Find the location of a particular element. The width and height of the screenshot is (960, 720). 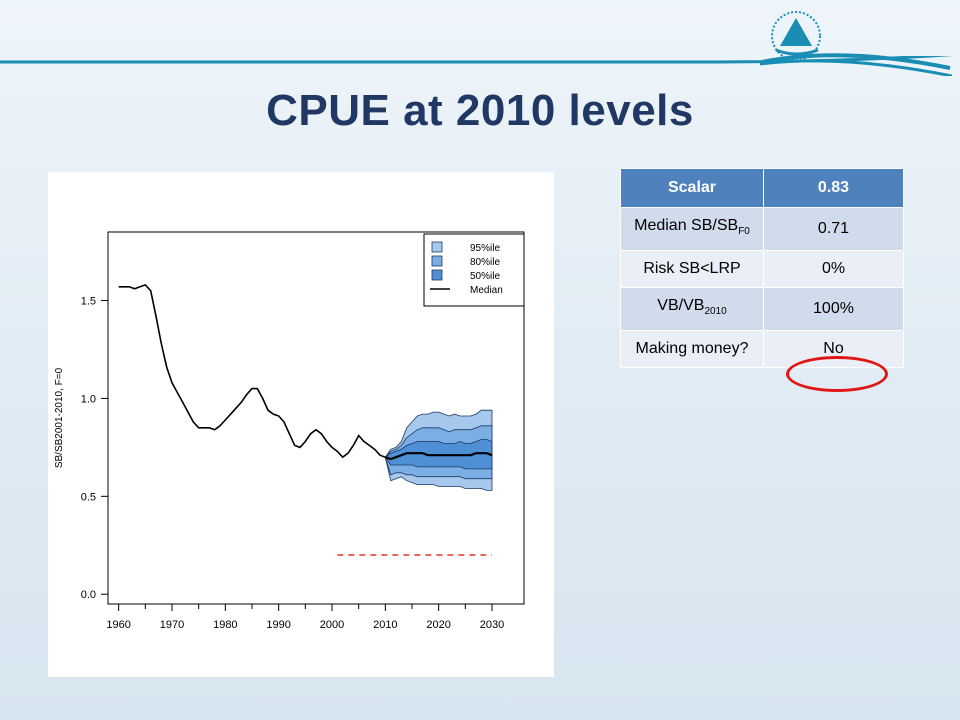

table-row: Making money? No is located at coordinates (762, 349).